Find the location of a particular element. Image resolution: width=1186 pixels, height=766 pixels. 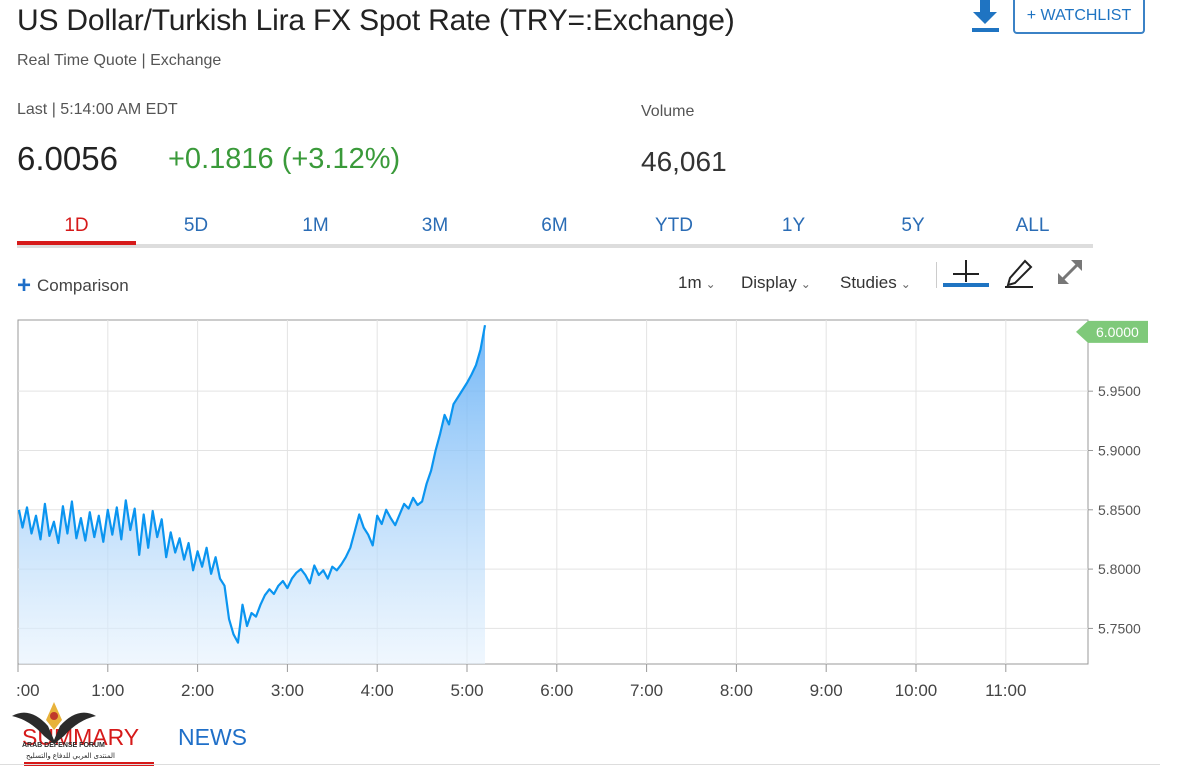

toolbar-divider is located at coordinates (936, 275).